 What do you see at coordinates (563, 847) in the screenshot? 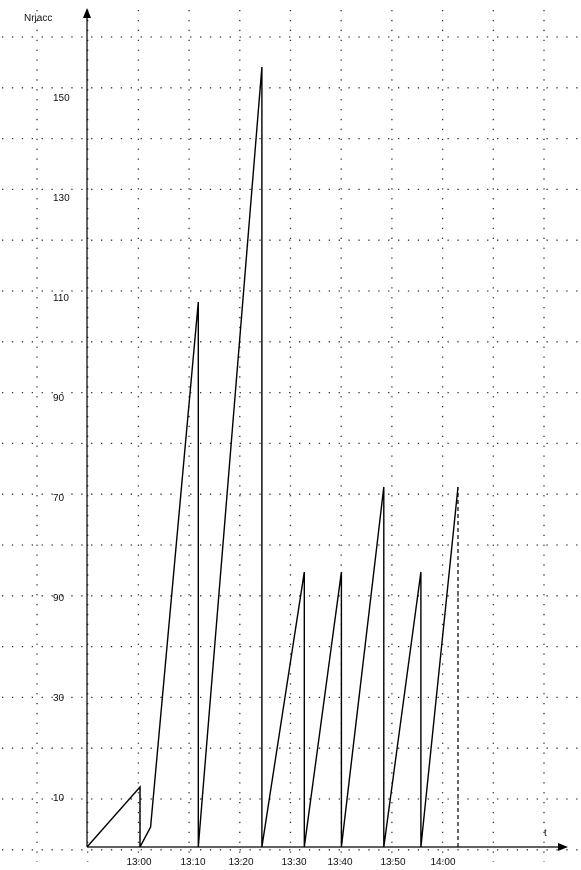
I see `x-axis-arrow` at bounding box center [563, 847].